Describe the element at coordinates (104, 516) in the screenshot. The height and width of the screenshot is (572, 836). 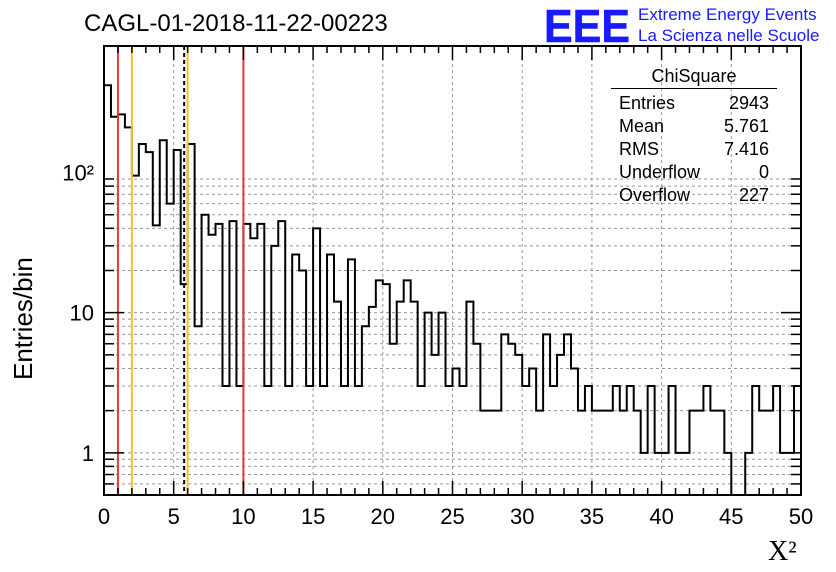
I see `x-tick-label: 0` at that location.